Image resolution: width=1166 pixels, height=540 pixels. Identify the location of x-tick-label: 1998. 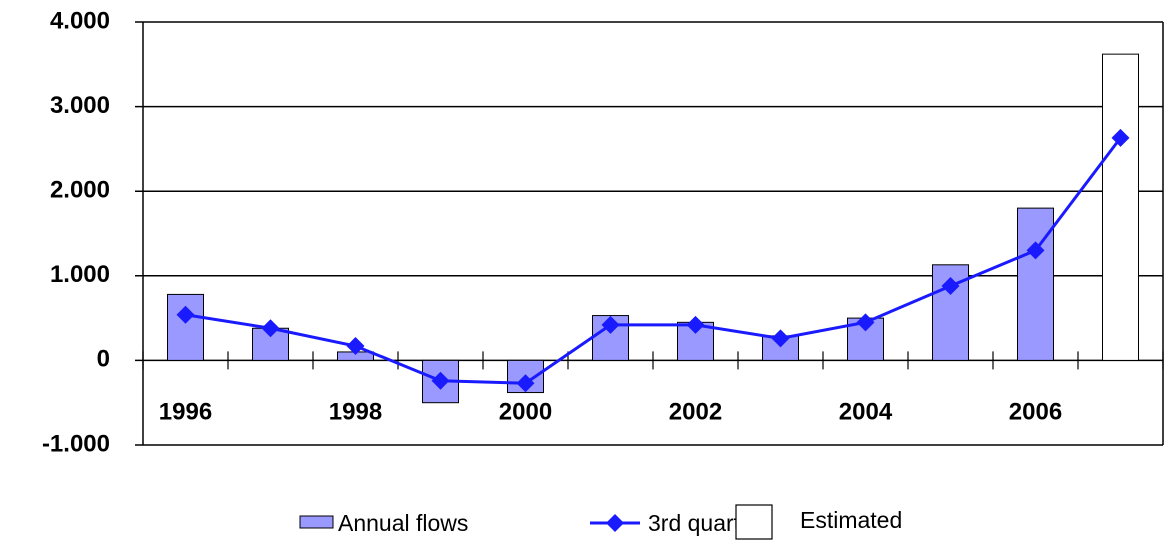
(355, 411).